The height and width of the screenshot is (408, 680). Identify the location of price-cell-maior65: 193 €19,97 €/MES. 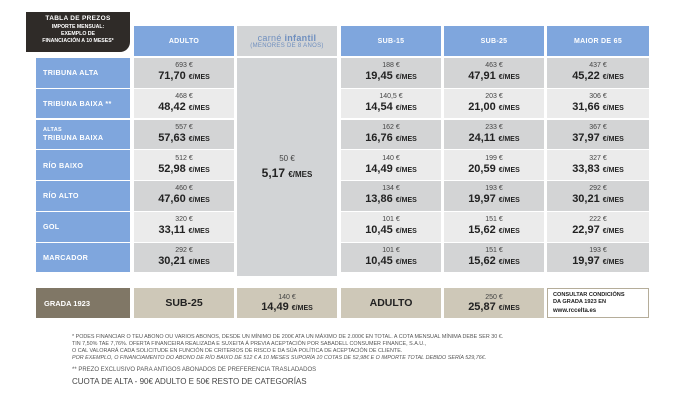
(598, 257).